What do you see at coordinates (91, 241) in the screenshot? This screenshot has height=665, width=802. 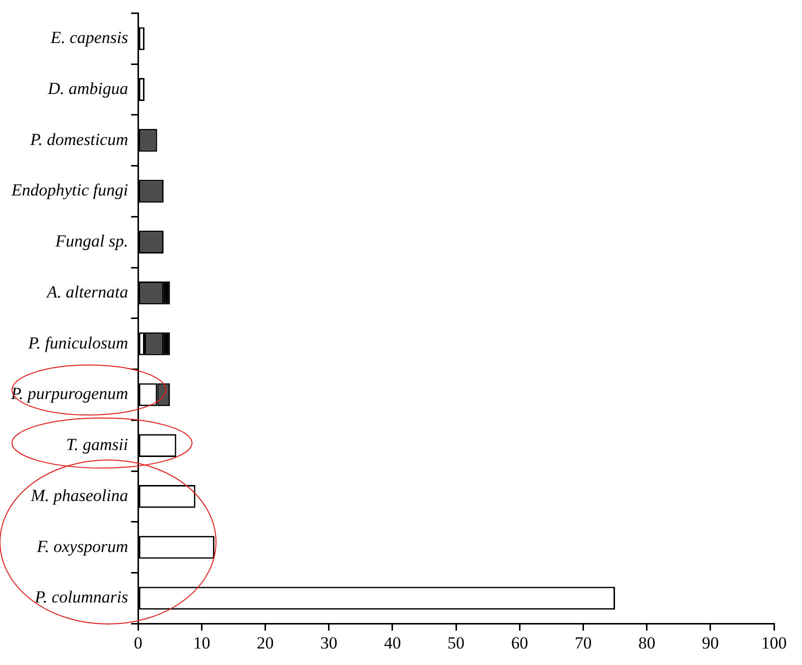 I see `y-tick-label: Fungal sp.` at bounding box center [91, 241].